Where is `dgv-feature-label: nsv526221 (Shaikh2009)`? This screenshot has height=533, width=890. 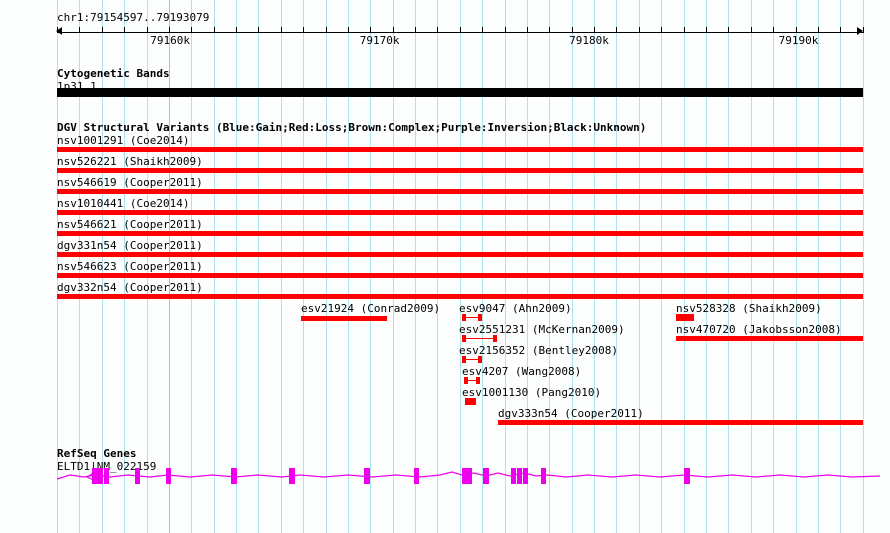 dgv-feature-label: nsv526221 (Shaikh2009) is located at coordinates (130, 161).